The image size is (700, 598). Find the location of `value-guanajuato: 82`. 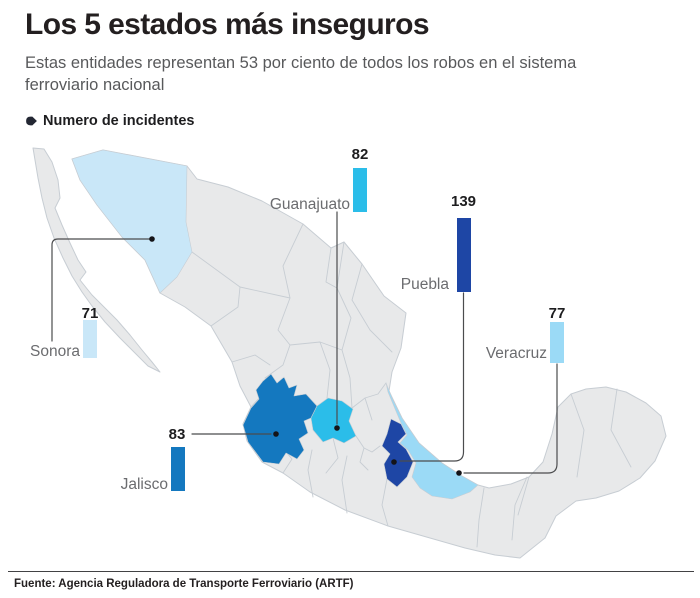

value-guanajuato: 82 is located at coordinates (360, 154).